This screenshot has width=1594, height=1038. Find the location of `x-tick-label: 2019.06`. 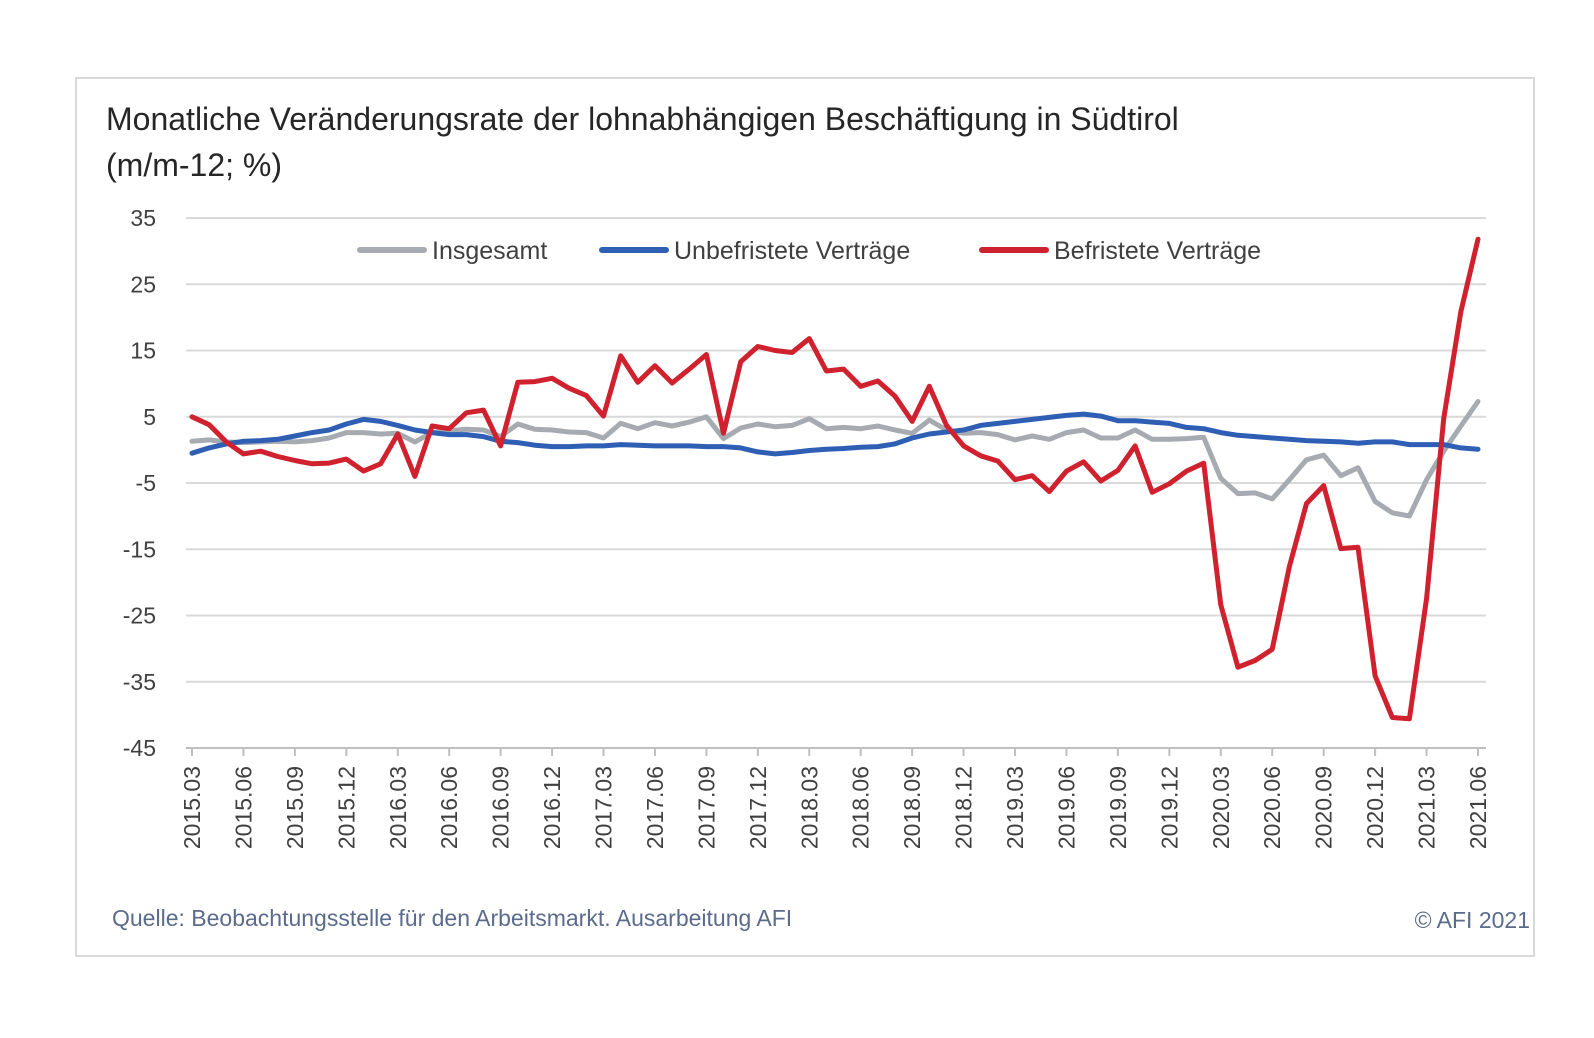

x-tick-label: 2019.06 is located at coordinates (1066, 807).